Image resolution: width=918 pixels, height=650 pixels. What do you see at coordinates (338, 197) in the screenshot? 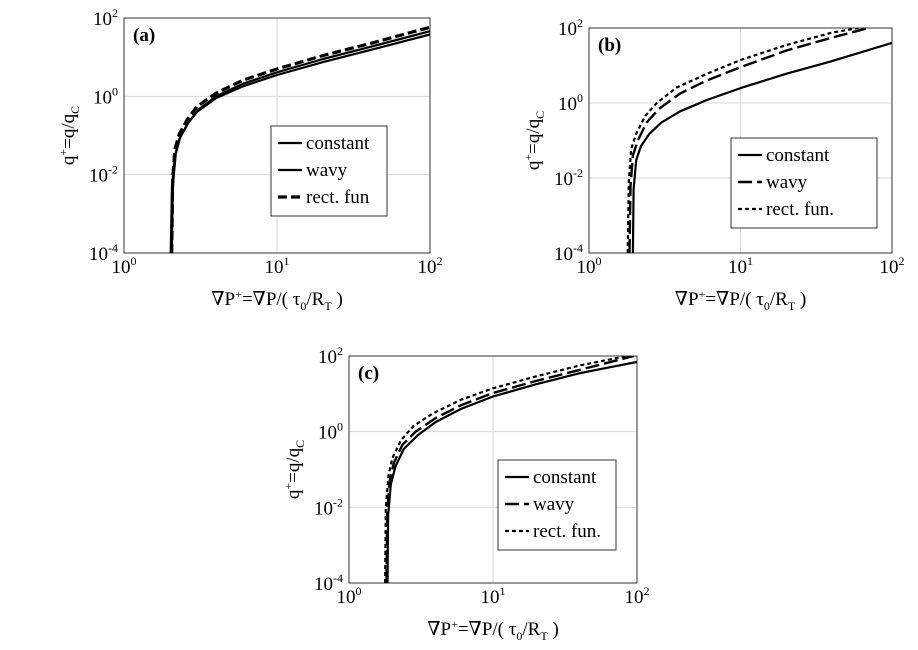
I see `legend-label: rect. fun` at bounding box center [338, 197].